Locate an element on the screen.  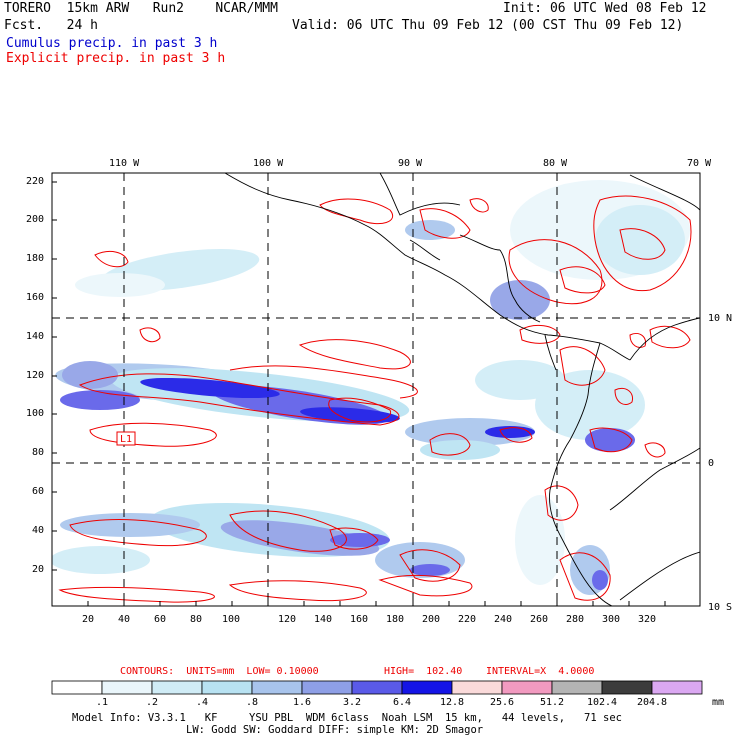
x-tick-label: 40 is located at coordinates (124, 619).